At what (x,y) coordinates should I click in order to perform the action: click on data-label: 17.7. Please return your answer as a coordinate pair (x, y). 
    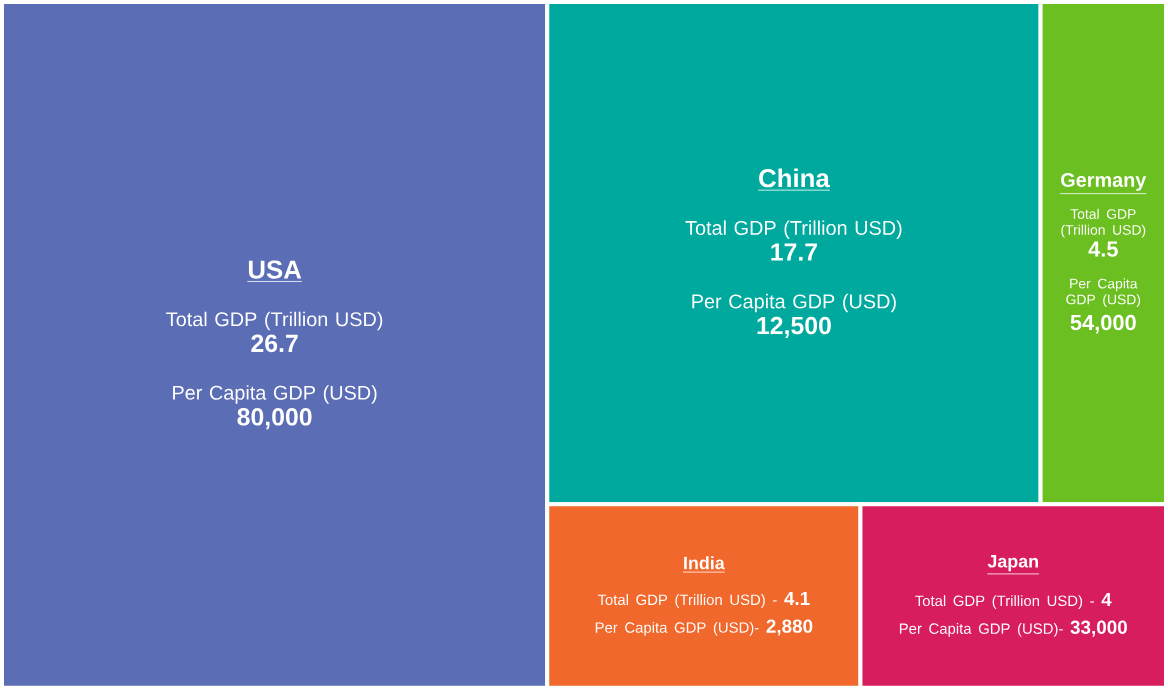
    Looking at the image, I should click on (794, 252).